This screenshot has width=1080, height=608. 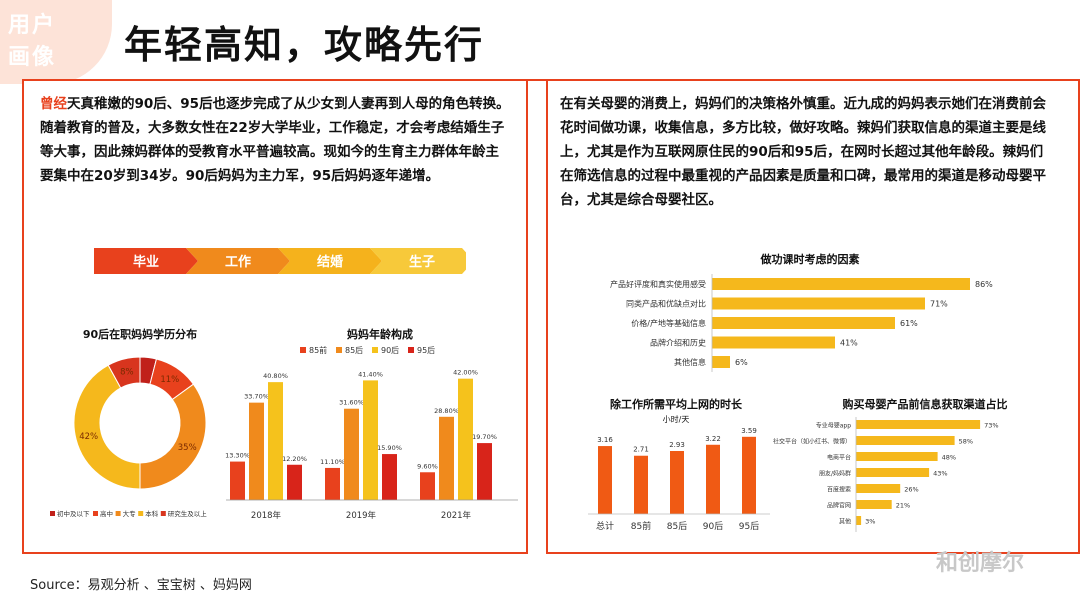 I want to click on stage-label-2: 结婚, so click(x=330, y=262).